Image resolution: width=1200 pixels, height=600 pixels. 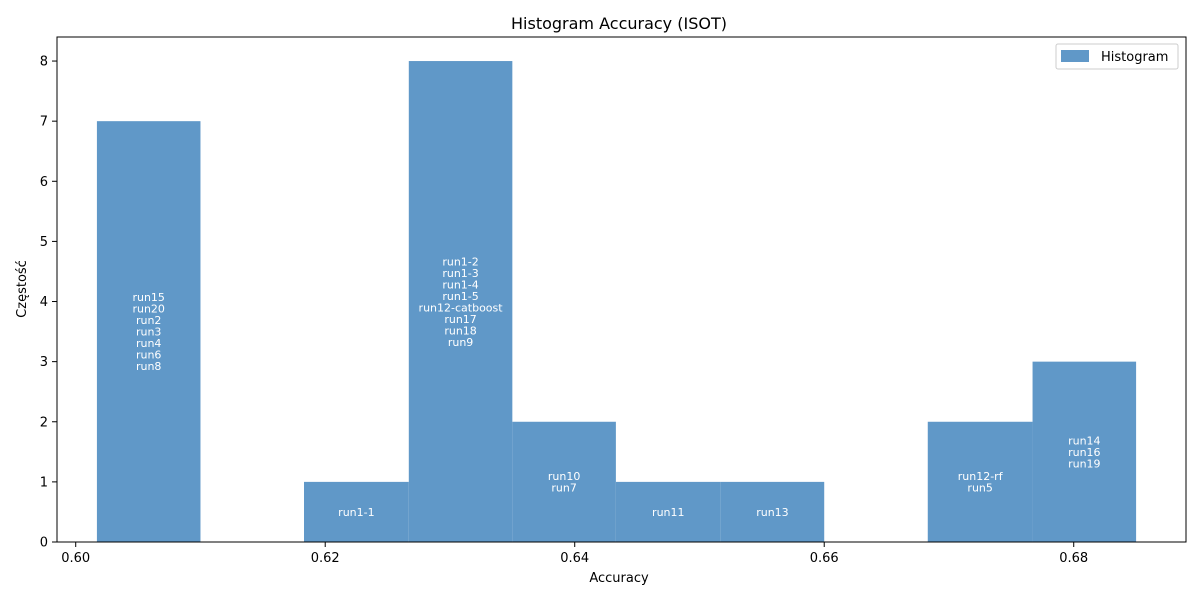 I want to click on x-tick-label: 0.66, so click(x=824, y=558).